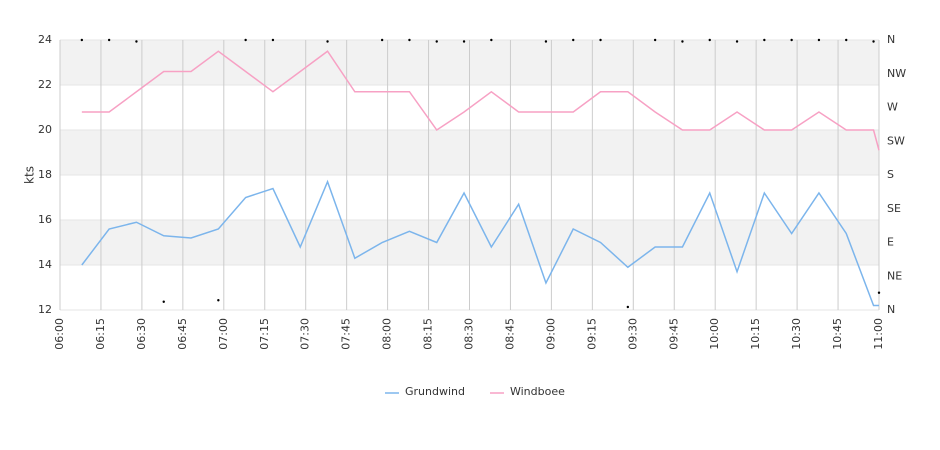 The width and height of the screenshot is (940, 450). Describe the element at coordinates (837, 334) in the screenshot. I see `x-tick-label: 10:45` at that location.